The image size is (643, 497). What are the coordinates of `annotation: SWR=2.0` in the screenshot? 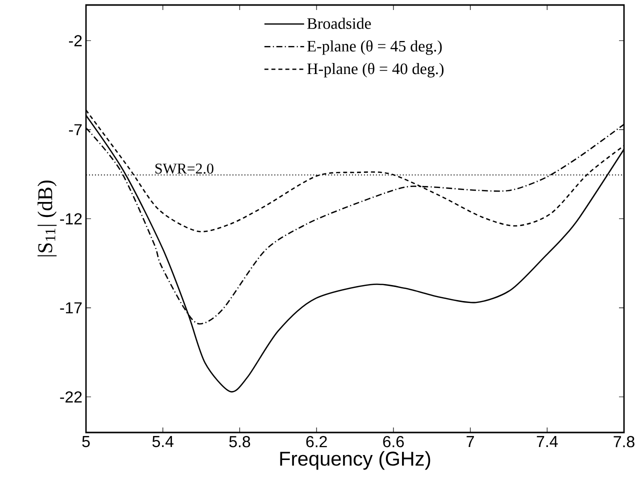 It's located at (184, 169).